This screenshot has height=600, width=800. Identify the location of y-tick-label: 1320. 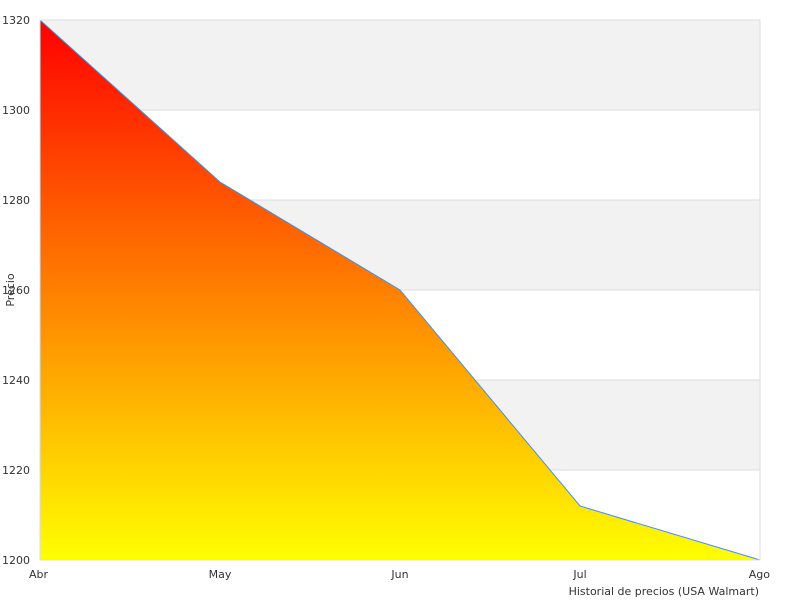
(16, 20).